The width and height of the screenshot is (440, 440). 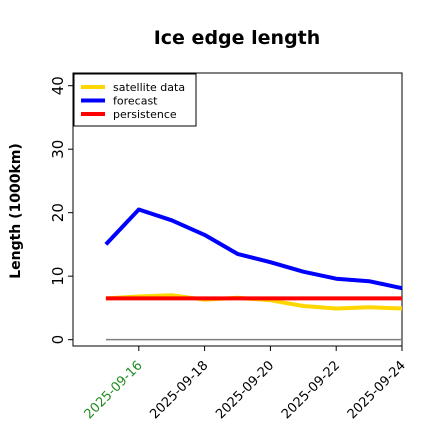 What do you see at coordinates (311, 390) in the screenshot?
I see `x-tick-label: 2025-09-22` at bounding box center [311, 390].